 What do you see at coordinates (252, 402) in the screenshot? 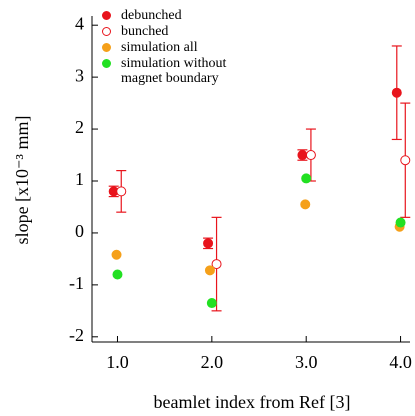
I see `x-axis-label: beamlet index from Ref [3]` at bounding box center [252, 402].